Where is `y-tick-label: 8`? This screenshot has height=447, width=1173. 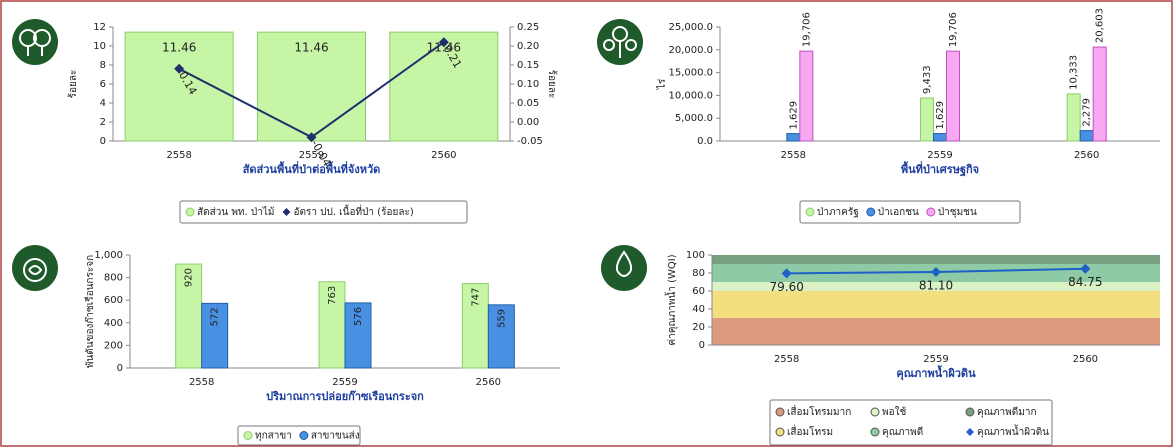
y-tick-label: 8 is located at coordinates (103, 65).